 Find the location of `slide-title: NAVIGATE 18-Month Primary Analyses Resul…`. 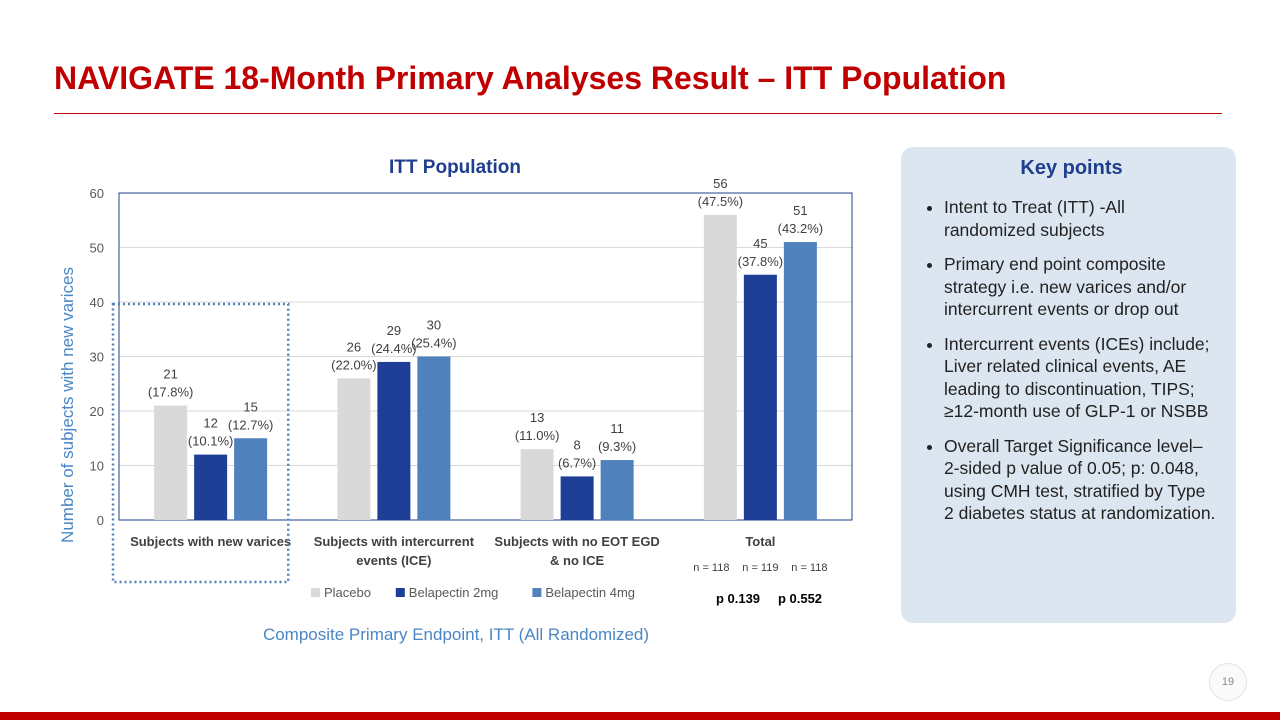

slide-title: NAVIGATE 18-Month Primary Analyses Resul… is located at coordinates (530, 78).